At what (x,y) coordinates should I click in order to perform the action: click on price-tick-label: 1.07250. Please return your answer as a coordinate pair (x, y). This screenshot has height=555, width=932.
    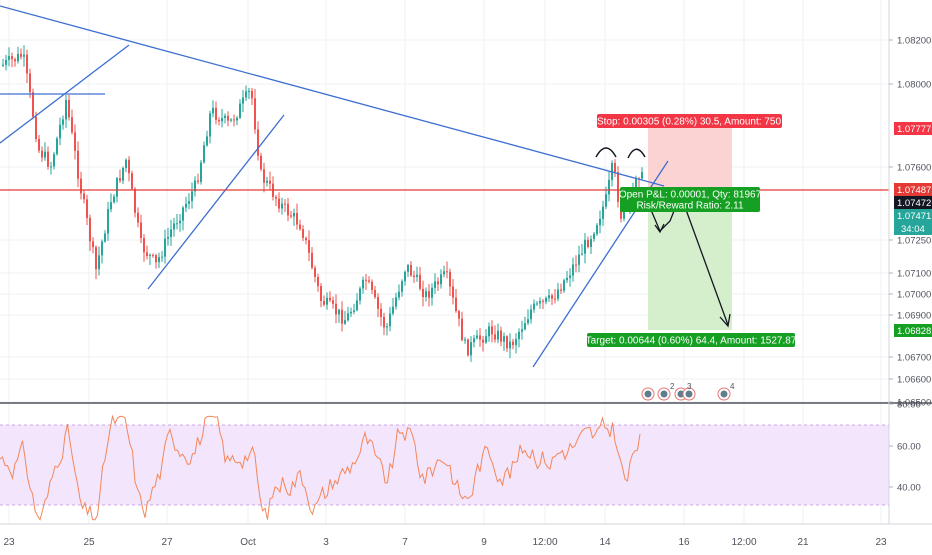
    Looking at the image, I should click on (914, 241).